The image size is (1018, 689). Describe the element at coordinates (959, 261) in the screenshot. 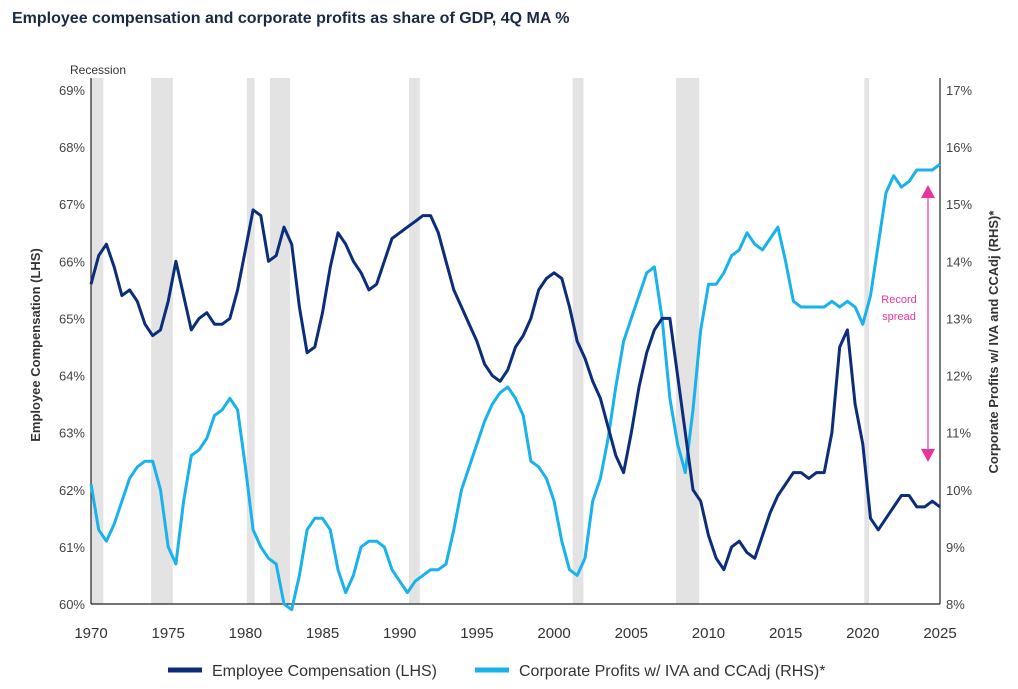

I see `right-tick-label: 14%` at that location.